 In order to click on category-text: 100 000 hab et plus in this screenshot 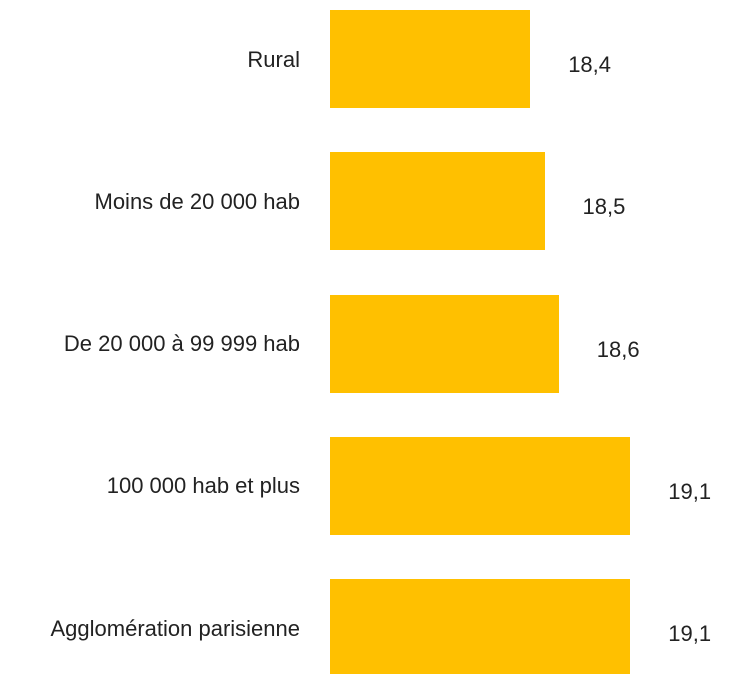, I will do `click(203, 486)`.